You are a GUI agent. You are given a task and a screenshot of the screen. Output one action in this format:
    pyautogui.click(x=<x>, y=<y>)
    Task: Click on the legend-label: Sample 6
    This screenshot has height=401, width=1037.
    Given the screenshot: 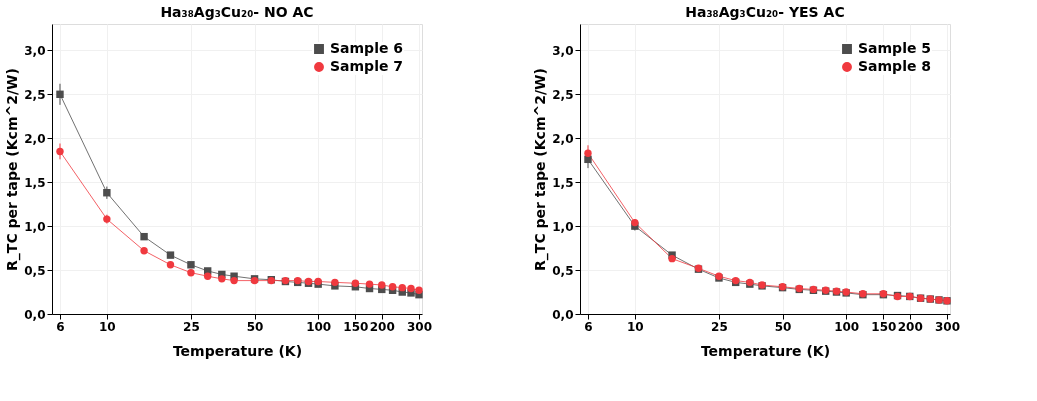 What is the action you would take?
    pyautogui.click(x=367, y=48)
    